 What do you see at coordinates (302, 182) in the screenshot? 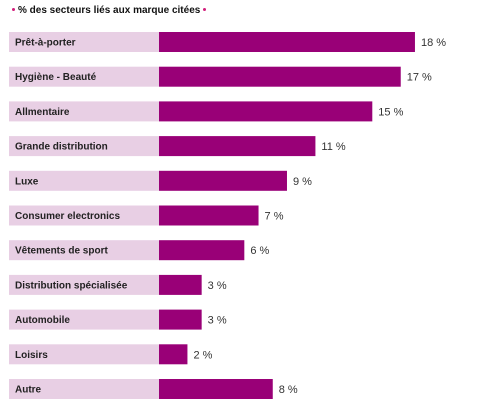
I see `value-label: 9 %` at bounding box center [302, 182].